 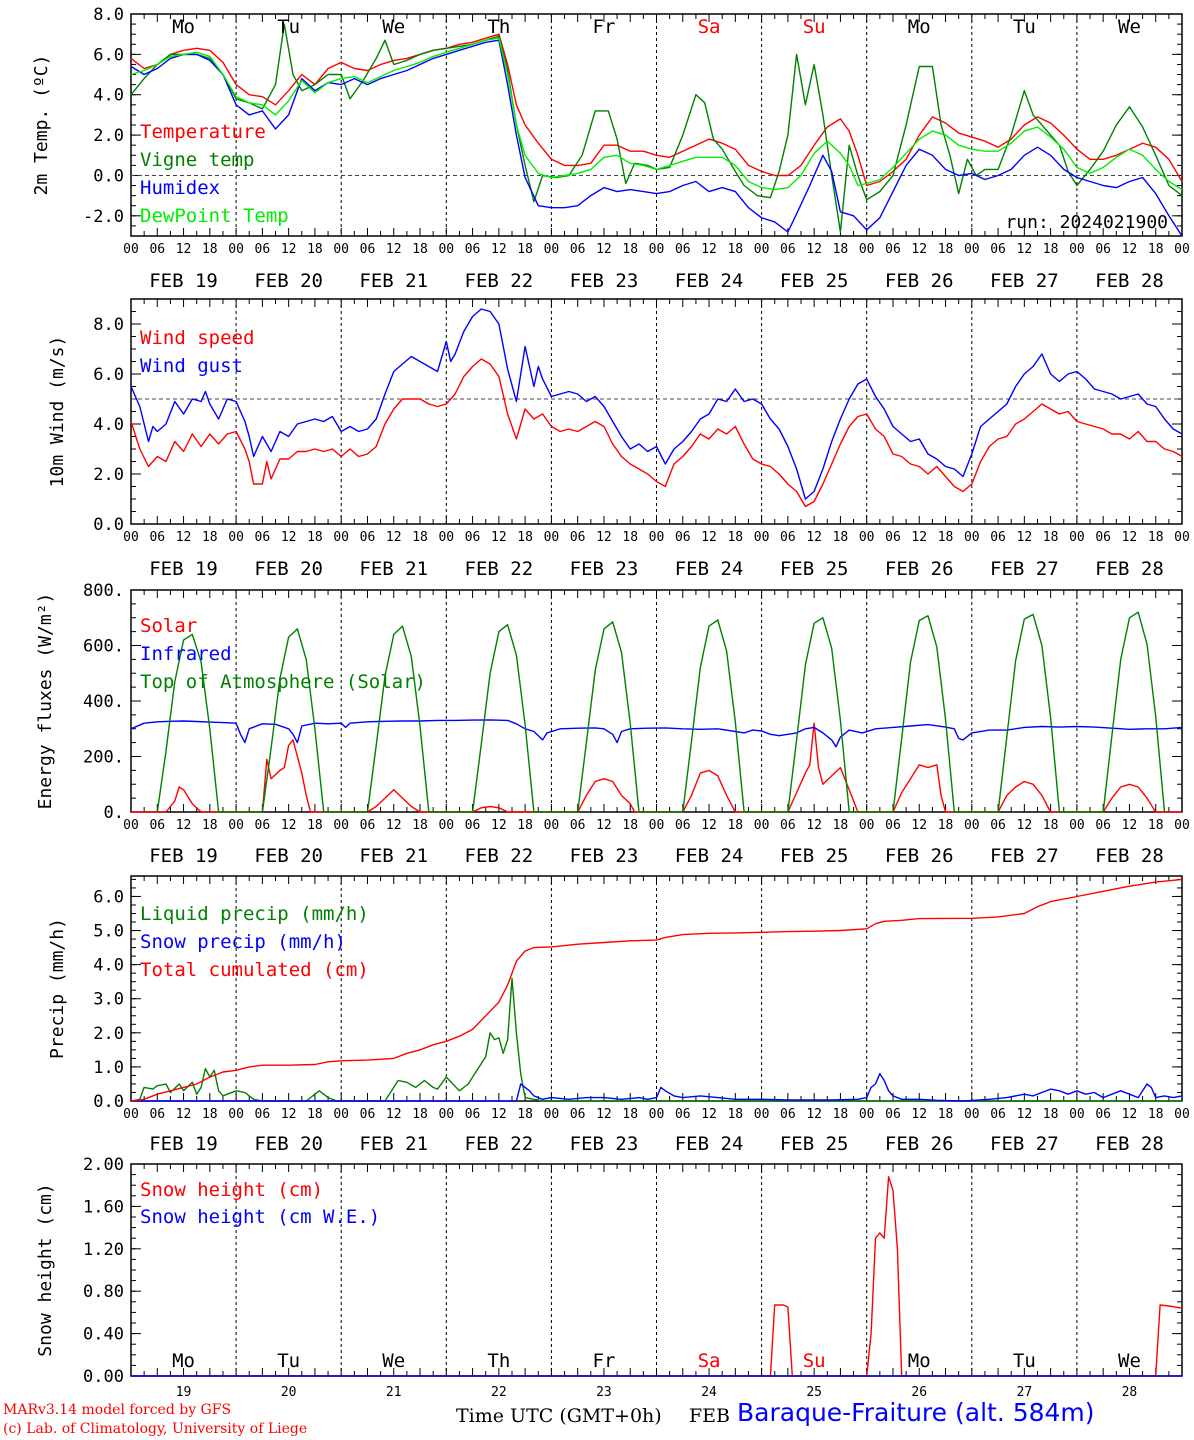 What do you see at coordinates (709, 1144) in the screenshot?
I see `panel-4-date-label: FEB 24` at bounding box center [709, 1144].